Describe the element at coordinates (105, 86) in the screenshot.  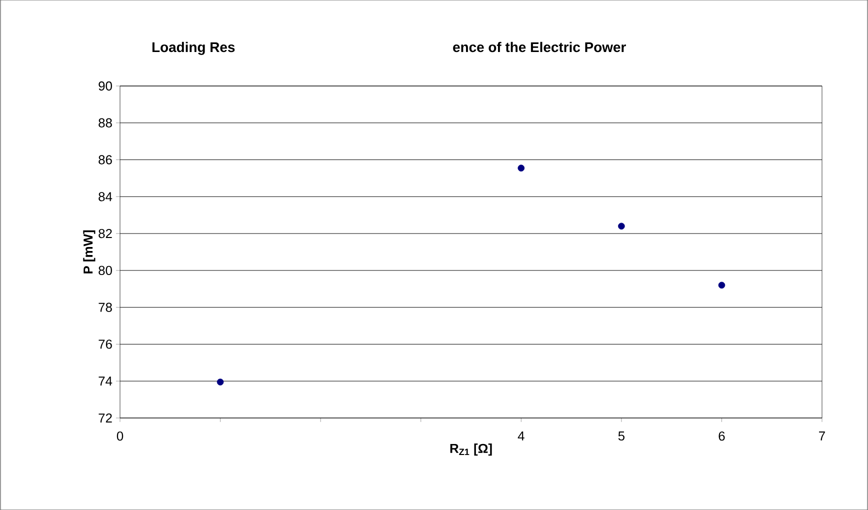
I see `y-tick-label: 90` at that location.